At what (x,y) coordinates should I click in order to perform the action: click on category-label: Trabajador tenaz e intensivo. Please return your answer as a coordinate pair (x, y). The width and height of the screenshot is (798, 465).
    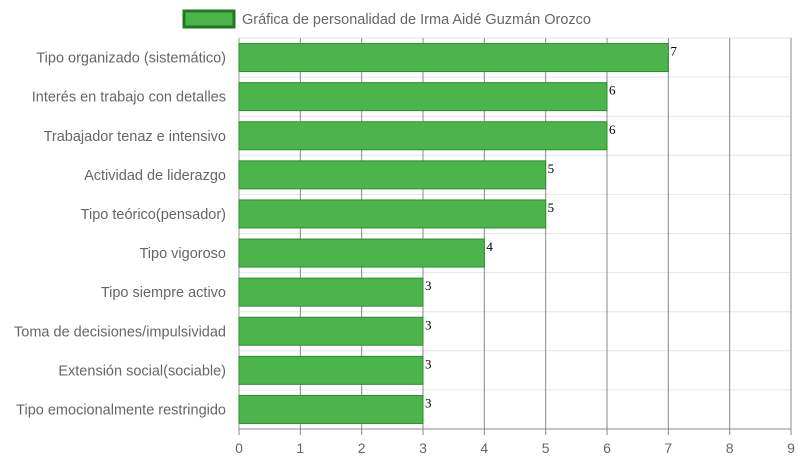
    Looking at the image, I should click on (135, 137).